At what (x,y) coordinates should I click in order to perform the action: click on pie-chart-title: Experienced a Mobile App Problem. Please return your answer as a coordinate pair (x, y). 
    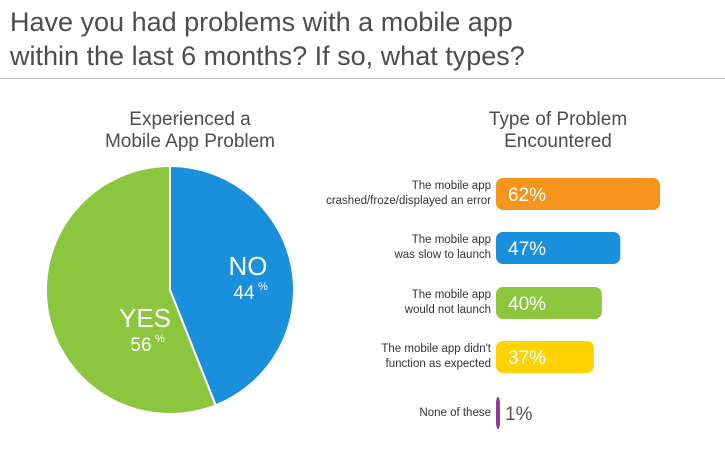
    Looking at the image, I should click on (190, 131).